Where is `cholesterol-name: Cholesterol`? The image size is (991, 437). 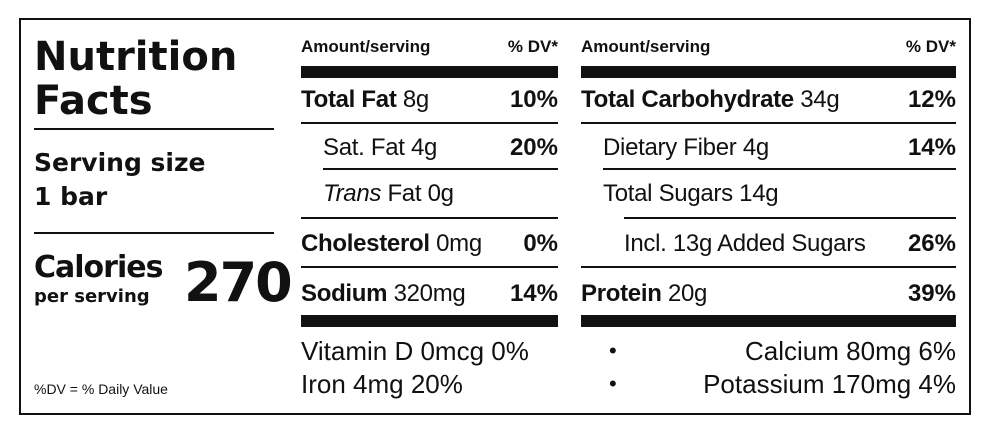
cholesterol-name: Cholesterol is located at coordinates (365, 243).